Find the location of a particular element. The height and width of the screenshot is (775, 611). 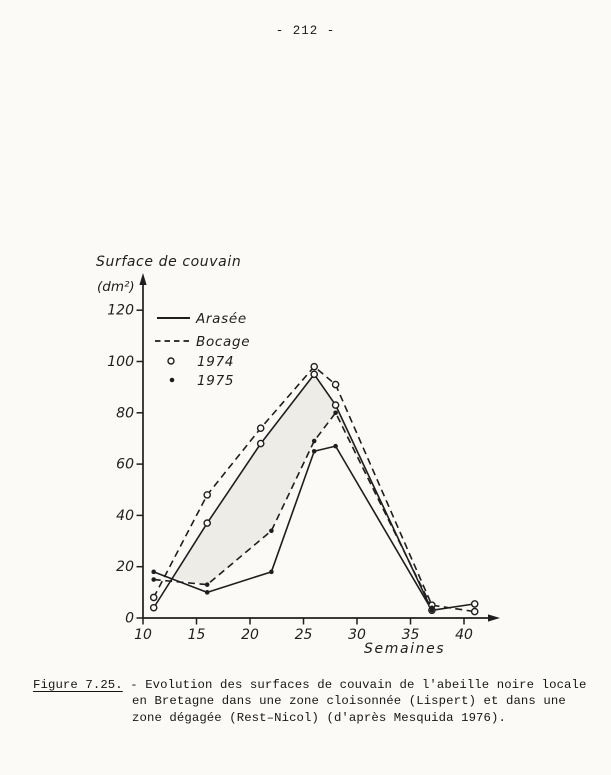

x-axis-title: Semaines is located at coordinates (404, 649).